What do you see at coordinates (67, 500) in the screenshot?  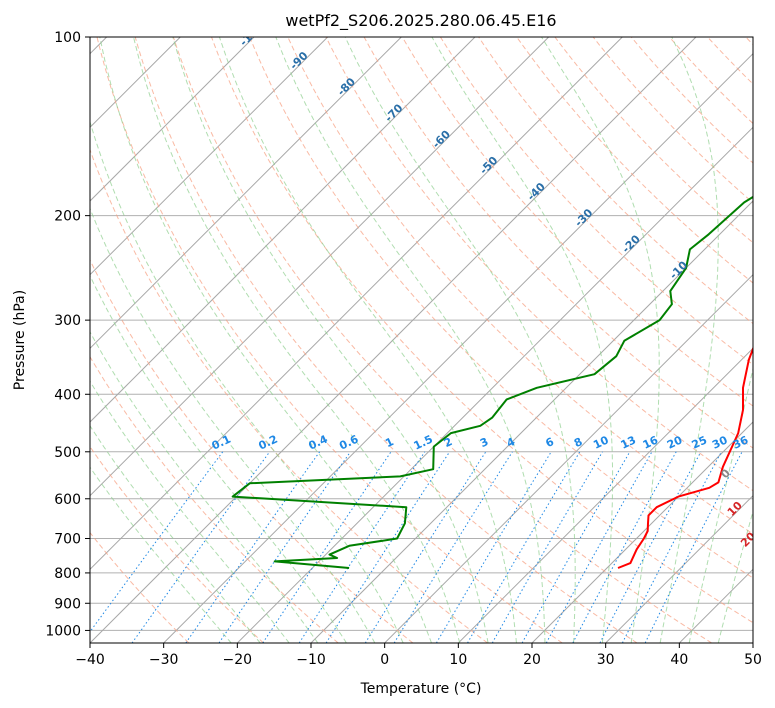 I see `y-tick-label: 600` at bounding box center [67, 500].